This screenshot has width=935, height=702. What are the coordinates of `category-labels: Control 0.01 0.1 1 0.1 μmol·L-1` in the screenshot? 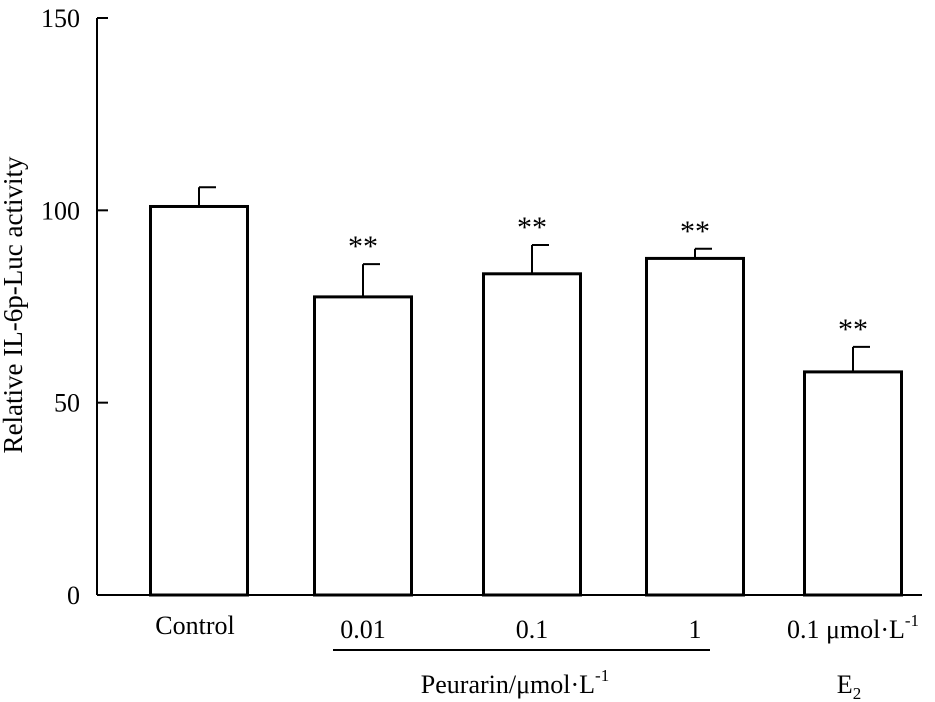 It's located at (537, 627).